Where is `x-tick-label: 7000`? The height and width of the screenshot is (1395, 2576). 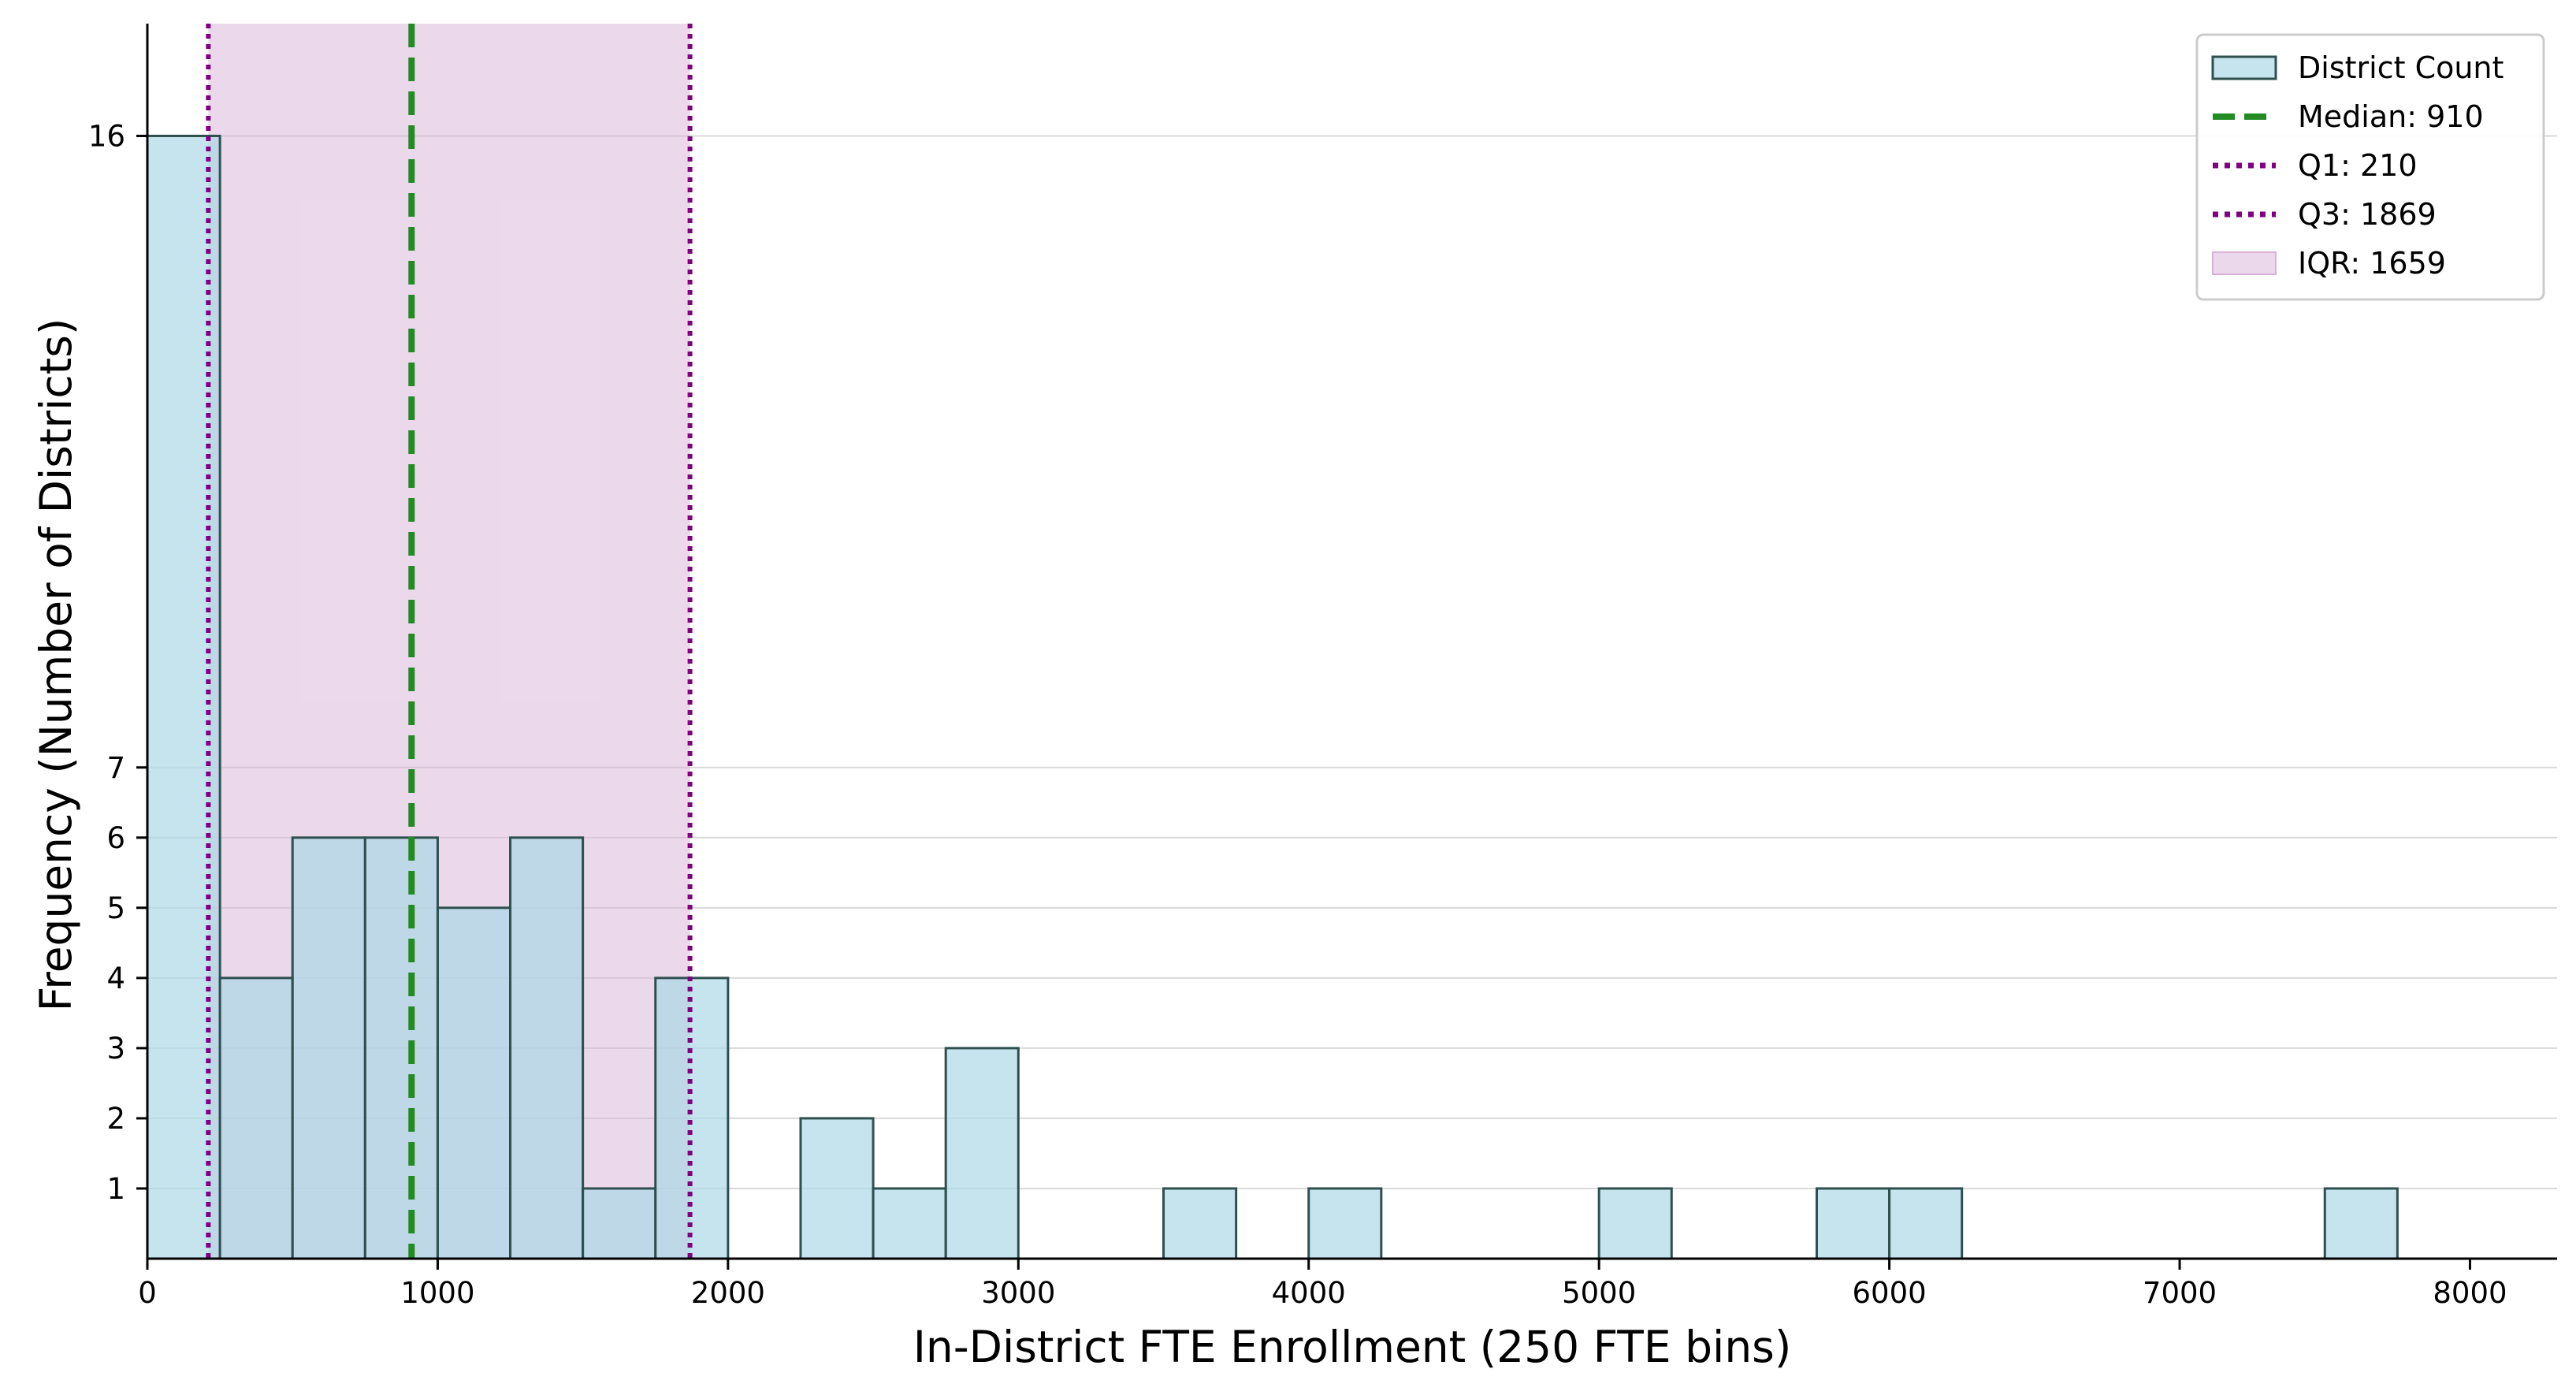
x-tick-label: 7000 is located at coordinates (2180, 1293).